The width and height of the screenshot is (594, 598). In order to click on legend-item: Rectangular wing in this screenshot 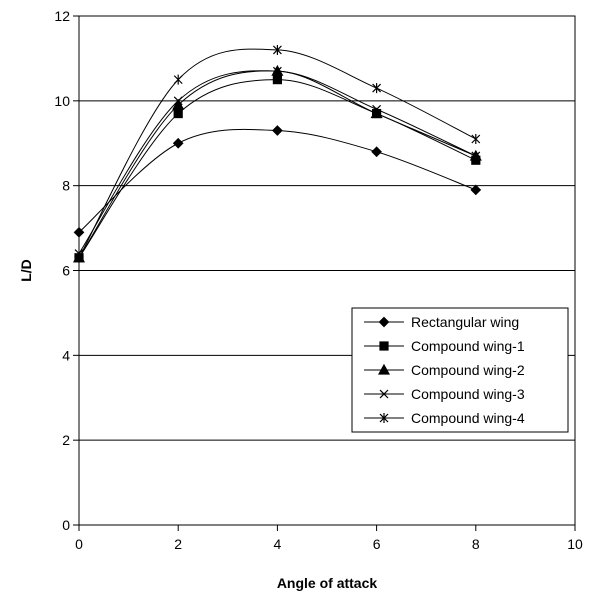, I will do `click(441, 322)`.